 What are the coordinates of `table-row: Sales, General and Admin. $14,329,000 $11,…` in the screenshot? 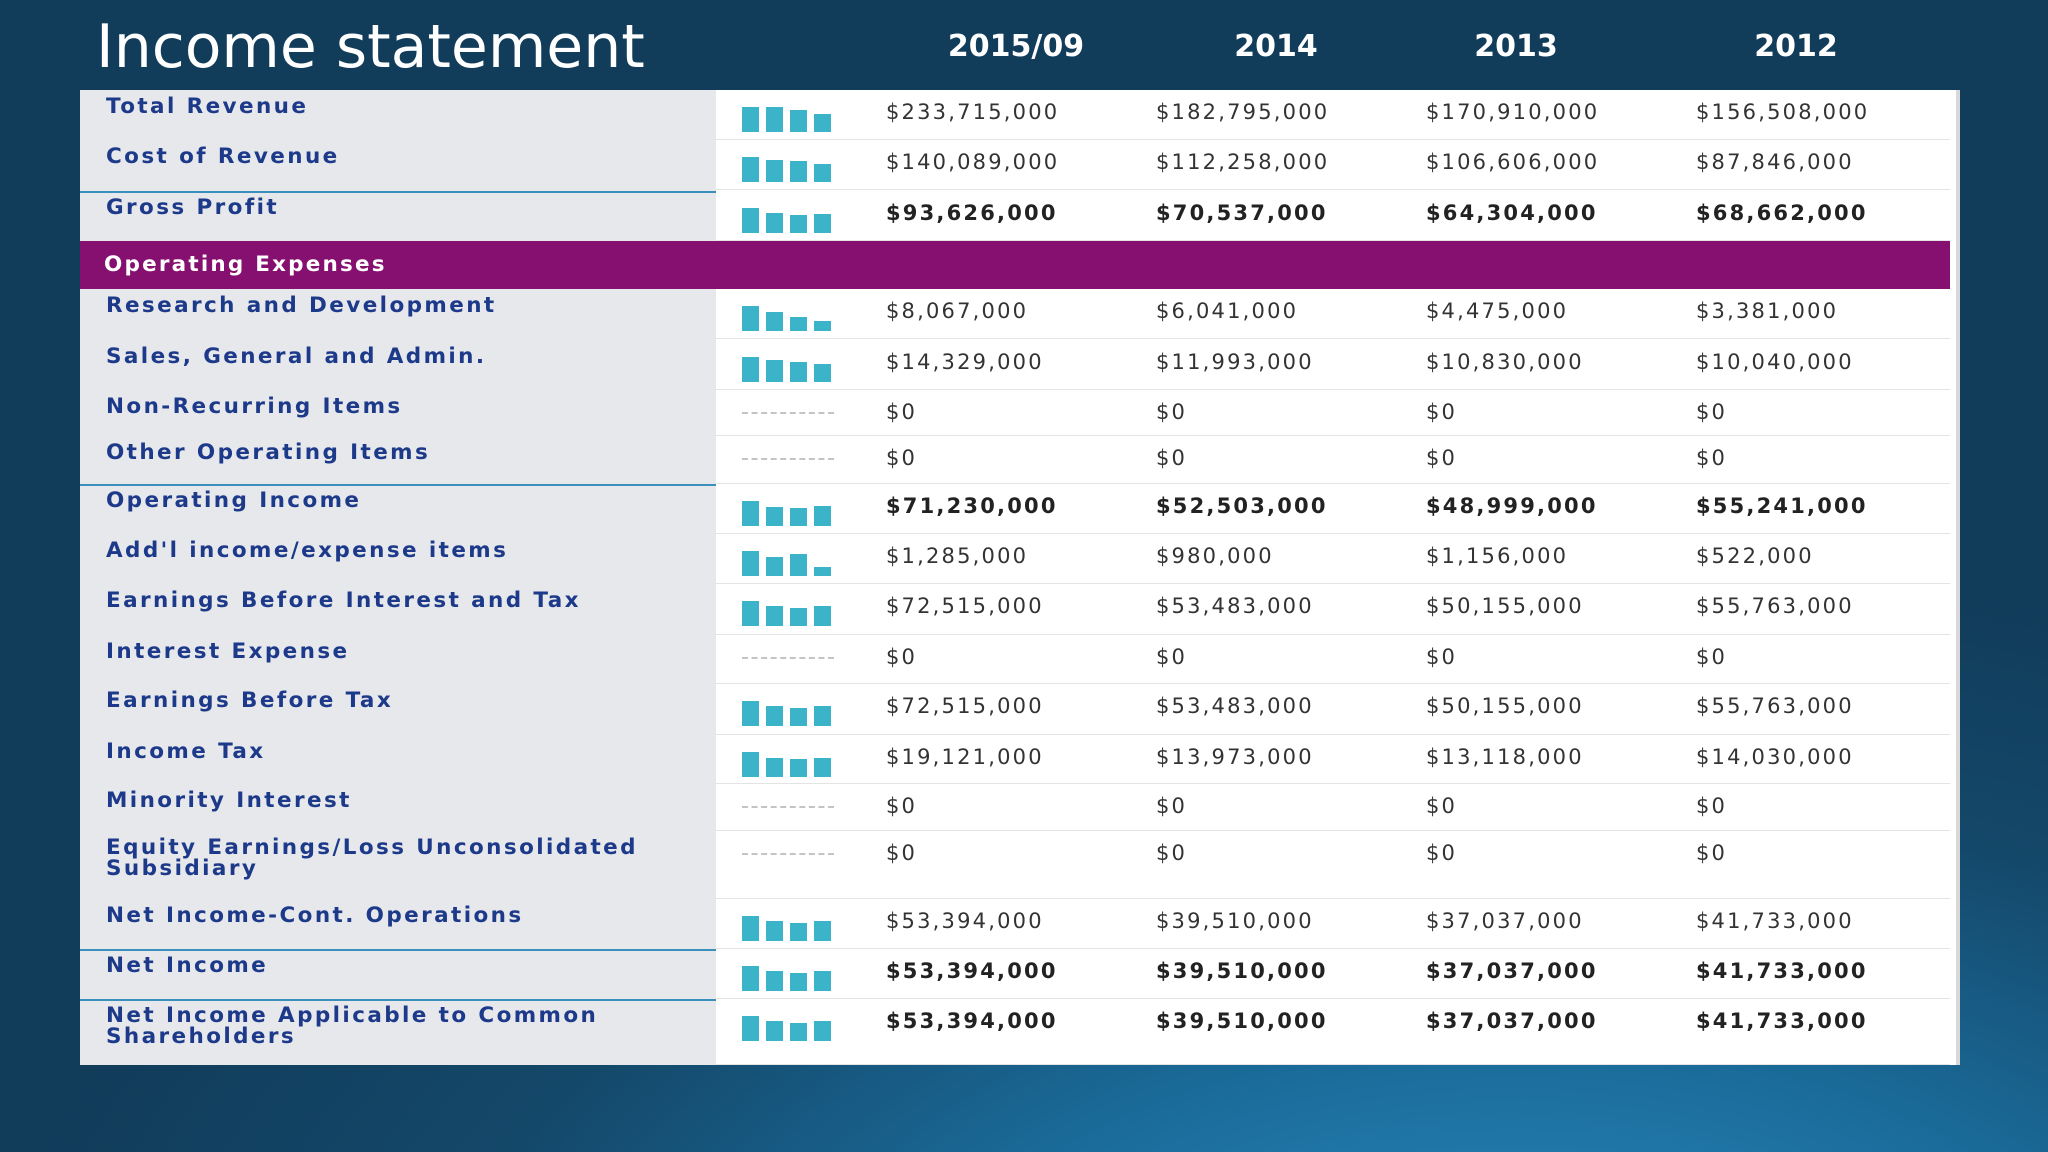 It's located at (1015, 365).